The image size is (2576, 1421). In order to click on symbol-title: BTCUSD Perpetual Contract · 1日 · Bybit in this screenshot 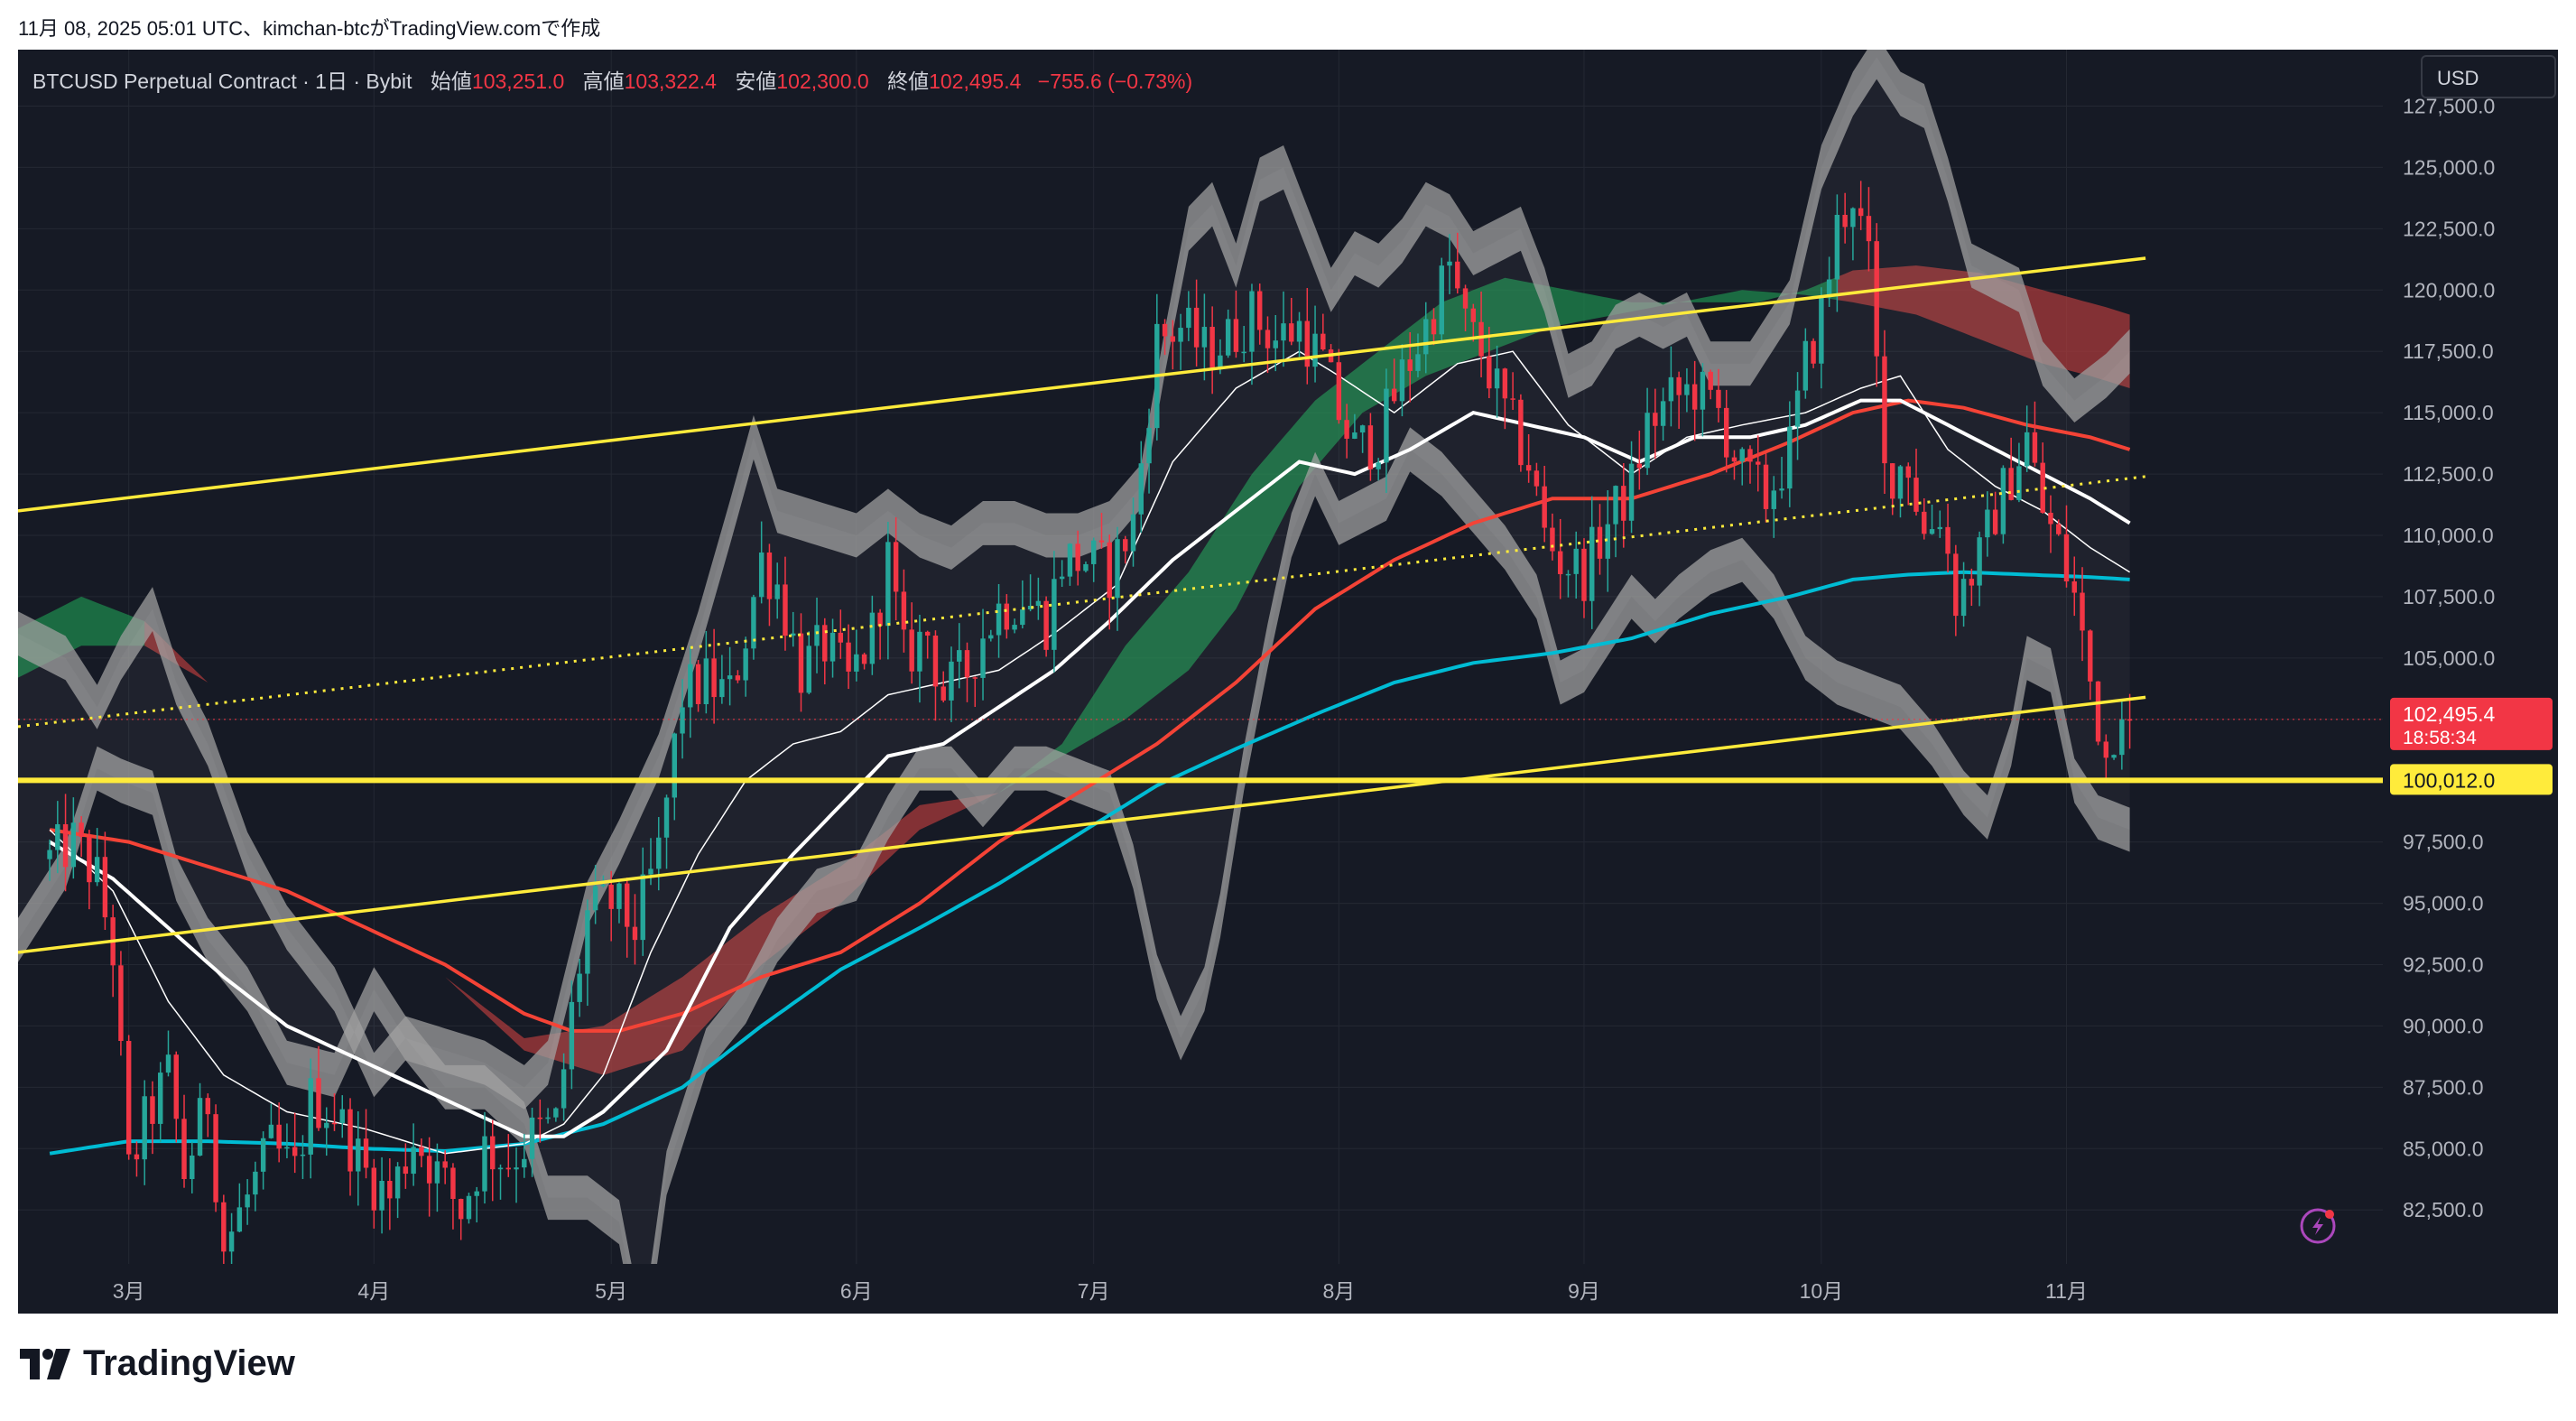, I will do `click(222, 81)`.